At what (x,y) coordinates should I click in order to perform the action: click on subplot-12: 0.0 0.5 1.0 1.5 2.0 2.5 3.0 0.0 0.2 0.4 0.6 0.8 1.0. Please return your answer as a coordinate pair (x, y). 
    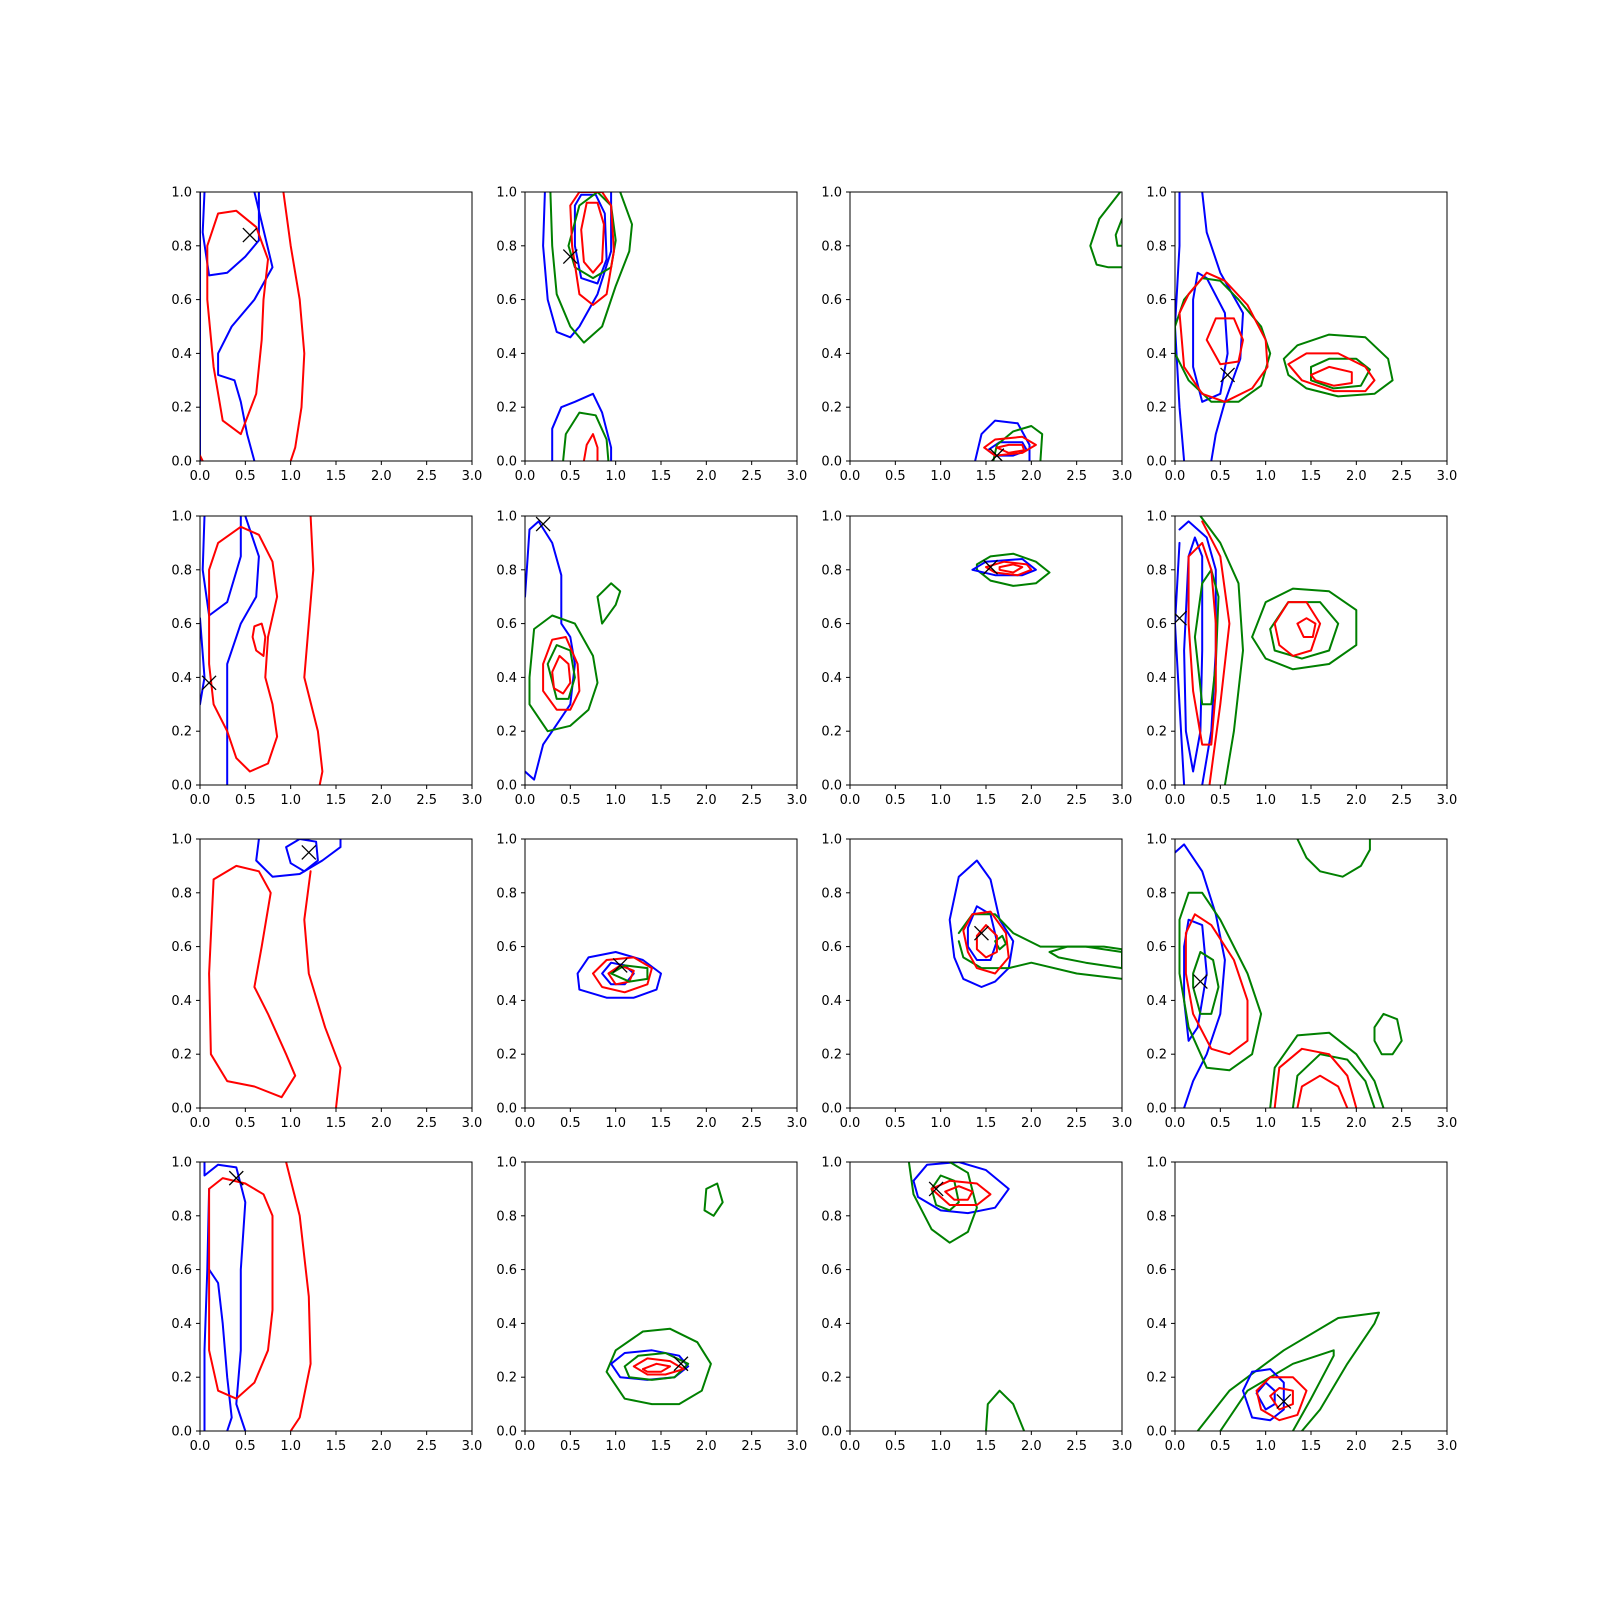
    Looking at the image, I should click on (1301, 982).